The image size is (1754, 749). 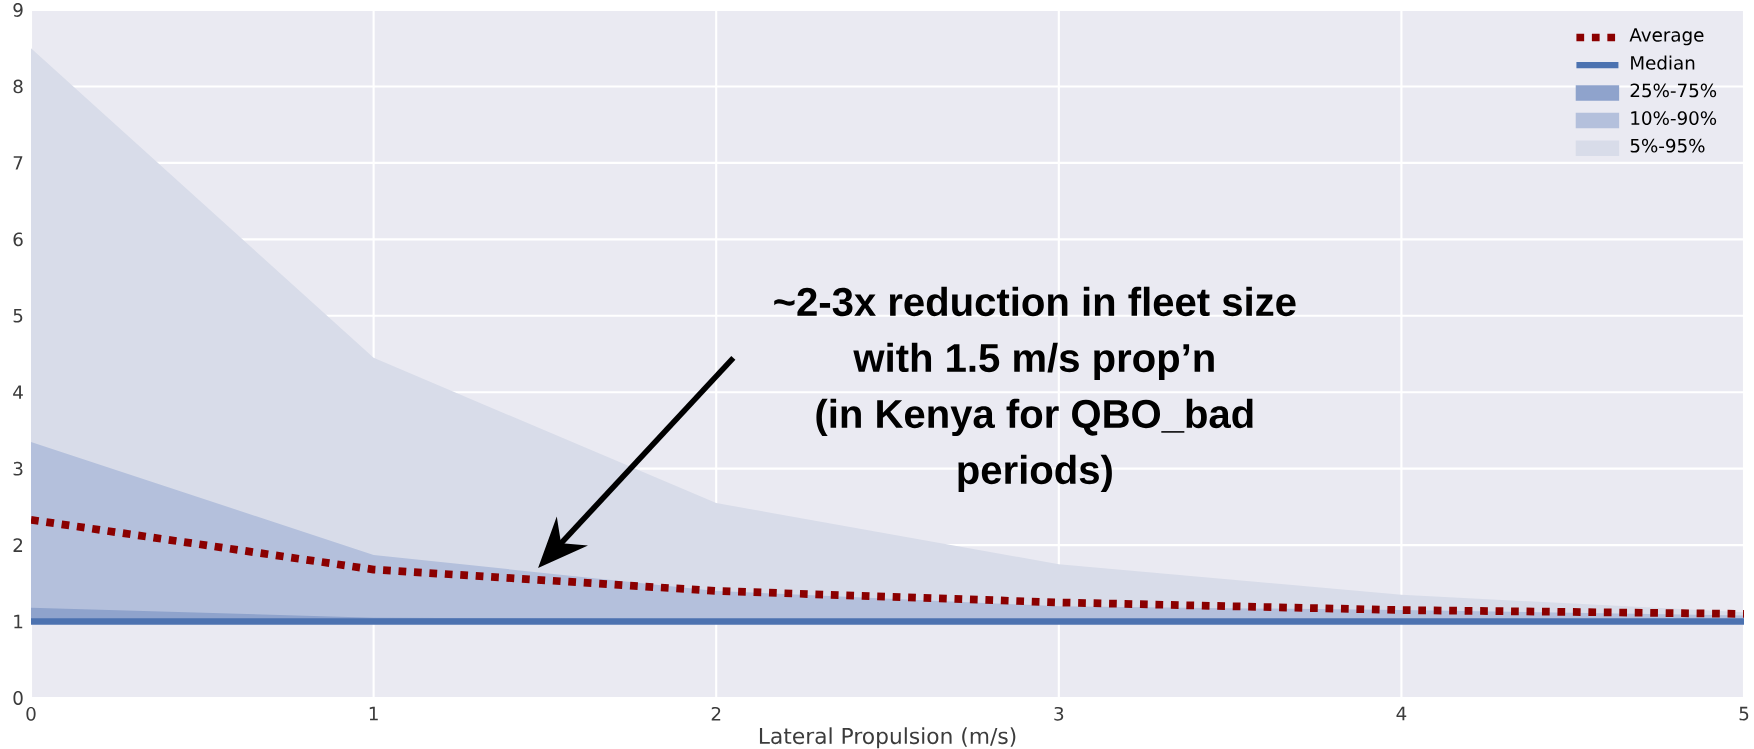 What do you see at coordinates (887, 738) in the screenshot?
I see `x-axis-title: Lateral Propulsion (m/s)` at bounding box center [887, 738].